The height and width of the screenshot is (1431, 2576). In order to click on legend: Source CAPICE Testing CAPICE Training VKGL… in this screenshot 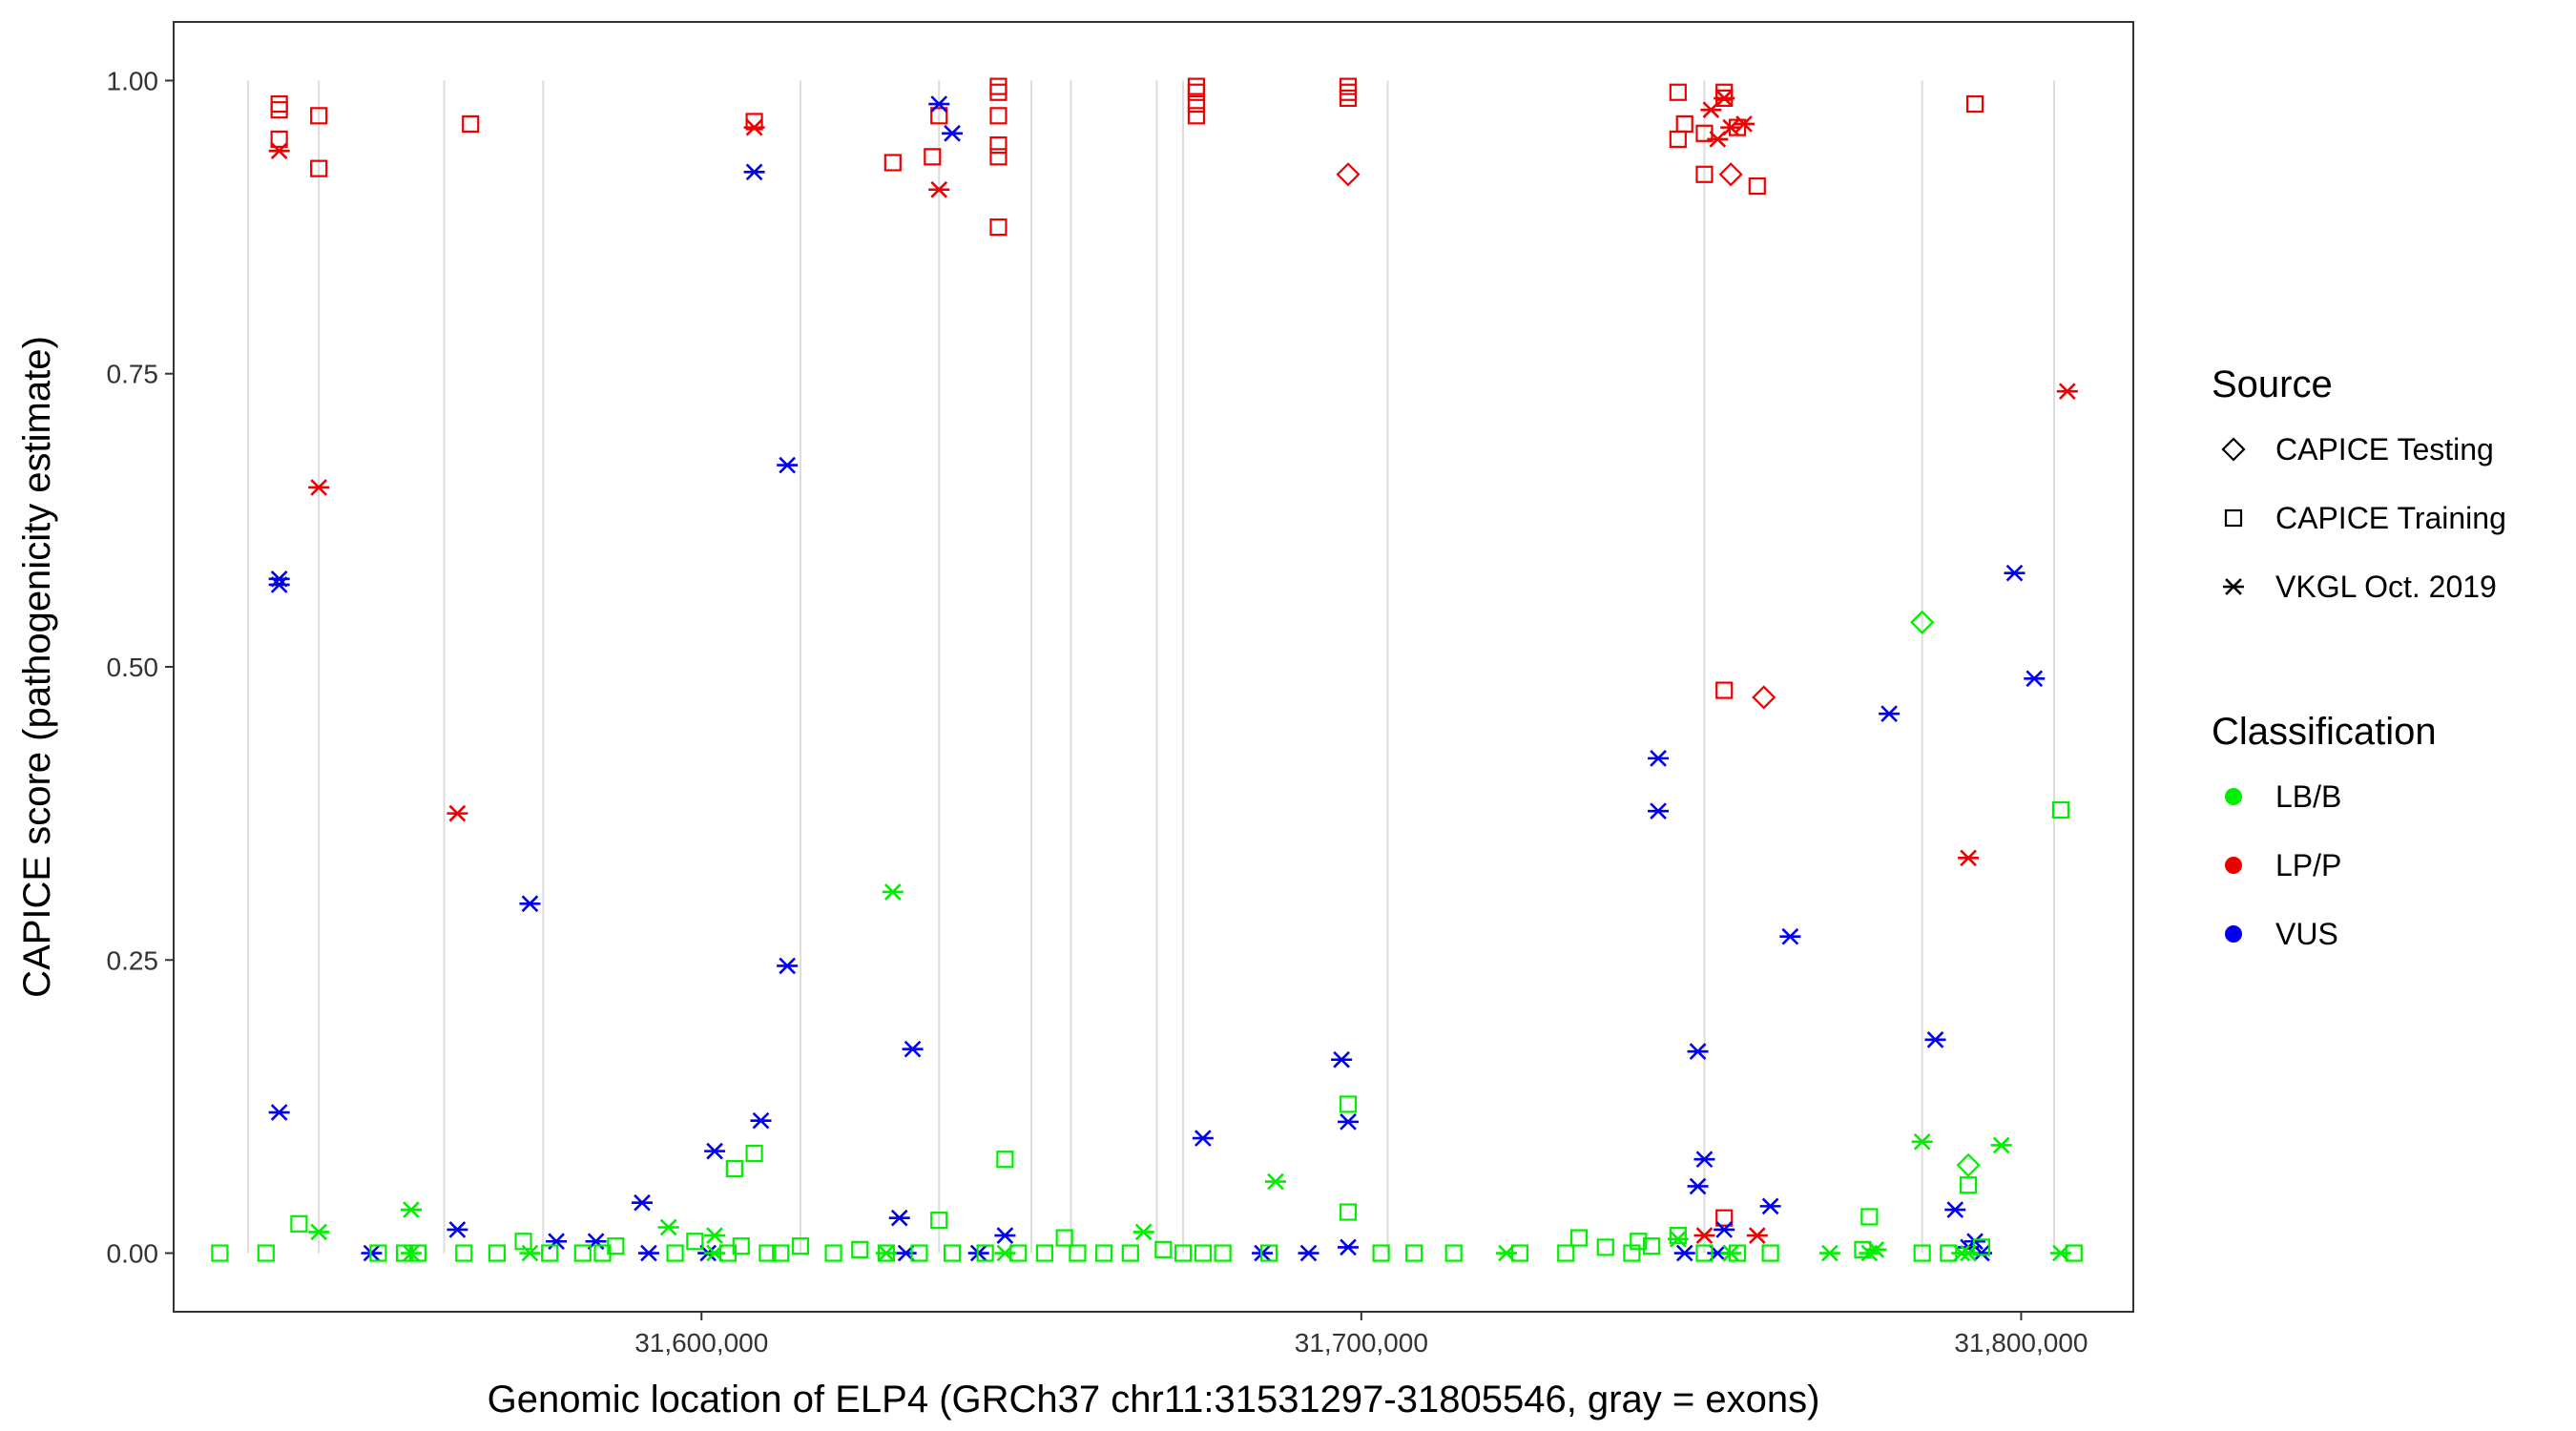, I will do `click(2359, 657)`.